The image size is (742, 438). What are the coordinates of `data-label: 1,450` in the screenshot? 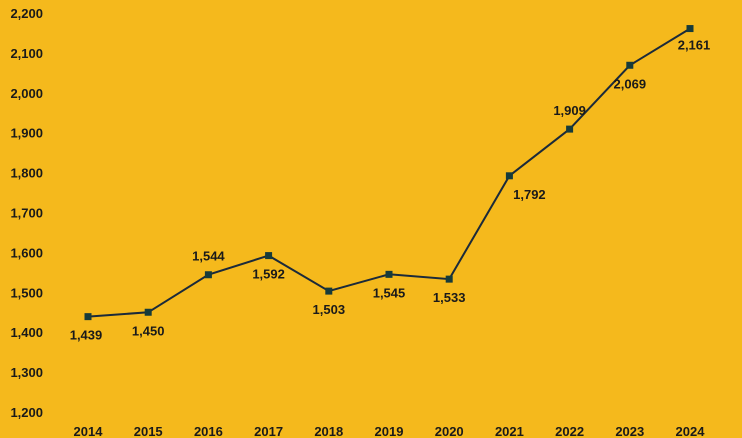 It's located at (148, 330).